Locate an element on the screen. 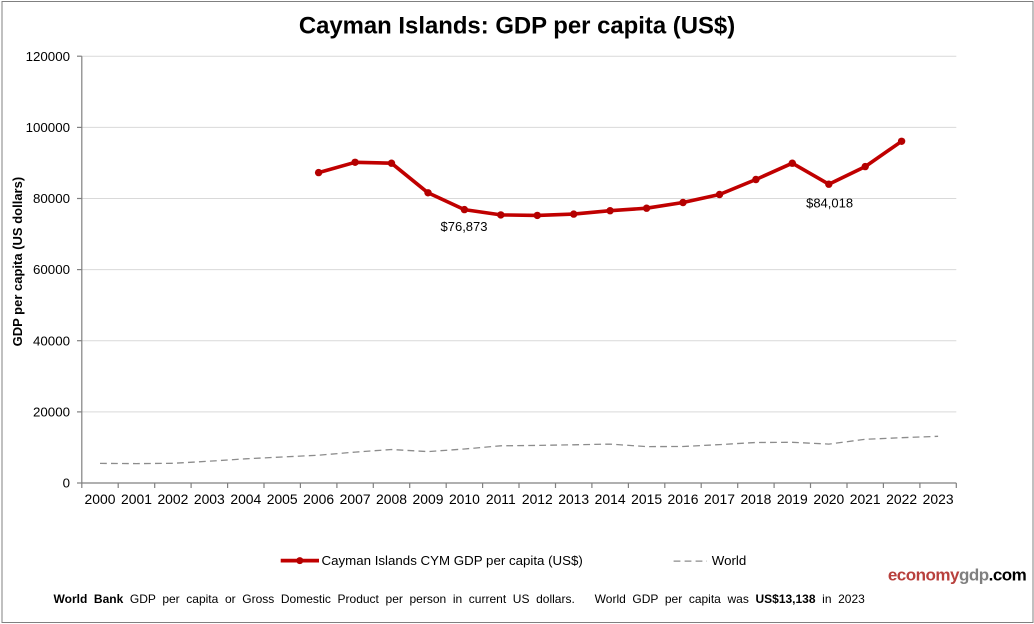 Image resolution: width=1034 pixels, height=624 pixels. svg-text: GDP per capita (US dollars) is located at coordinates (17, 262).